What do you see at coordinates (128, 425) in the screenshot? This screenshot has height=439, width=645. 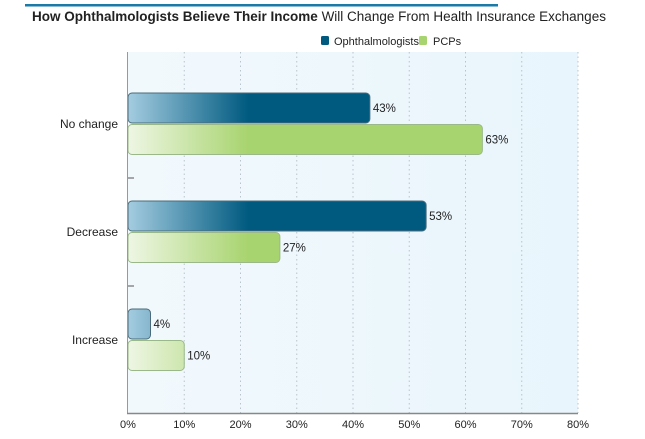 I see `x-tick-label: 0%` at bounding box center [128, 425].